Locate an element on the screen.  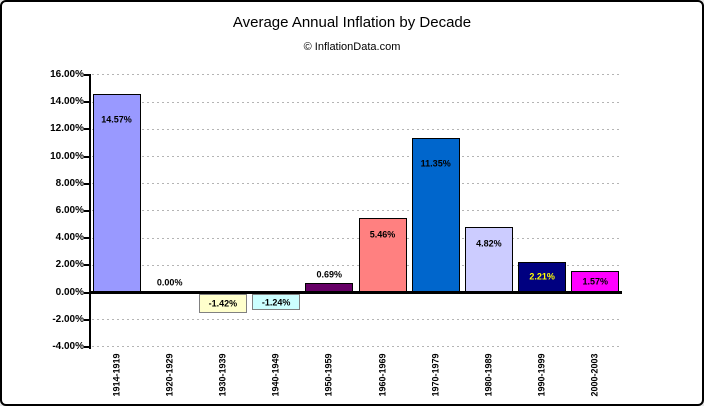
y-axis-tick-label: 4.00% is located at coordinates (69, 238).